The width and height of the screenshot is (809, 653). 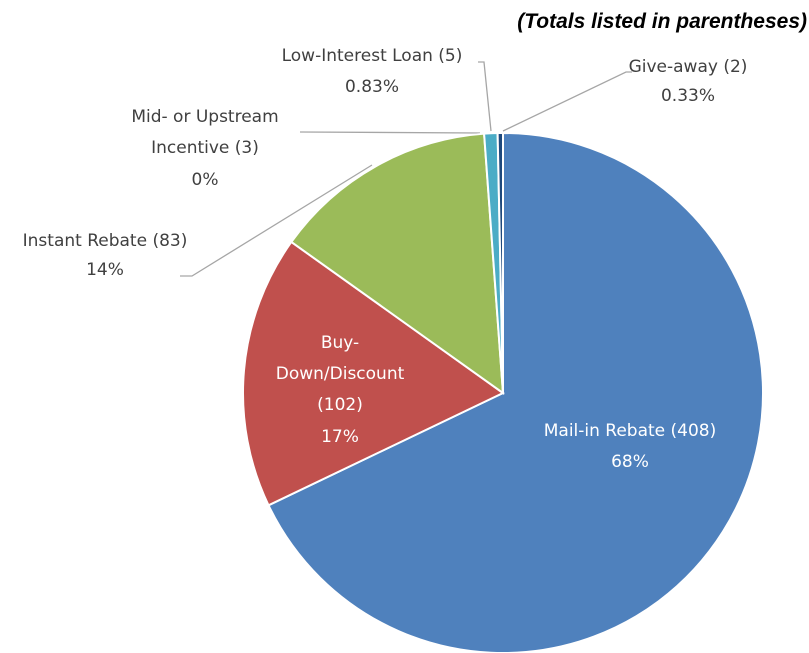 What do you see at coordinates (688, 67) in the screenshot?
I see `slice-label: Give-away (2)` at bounding box center [688, 67].